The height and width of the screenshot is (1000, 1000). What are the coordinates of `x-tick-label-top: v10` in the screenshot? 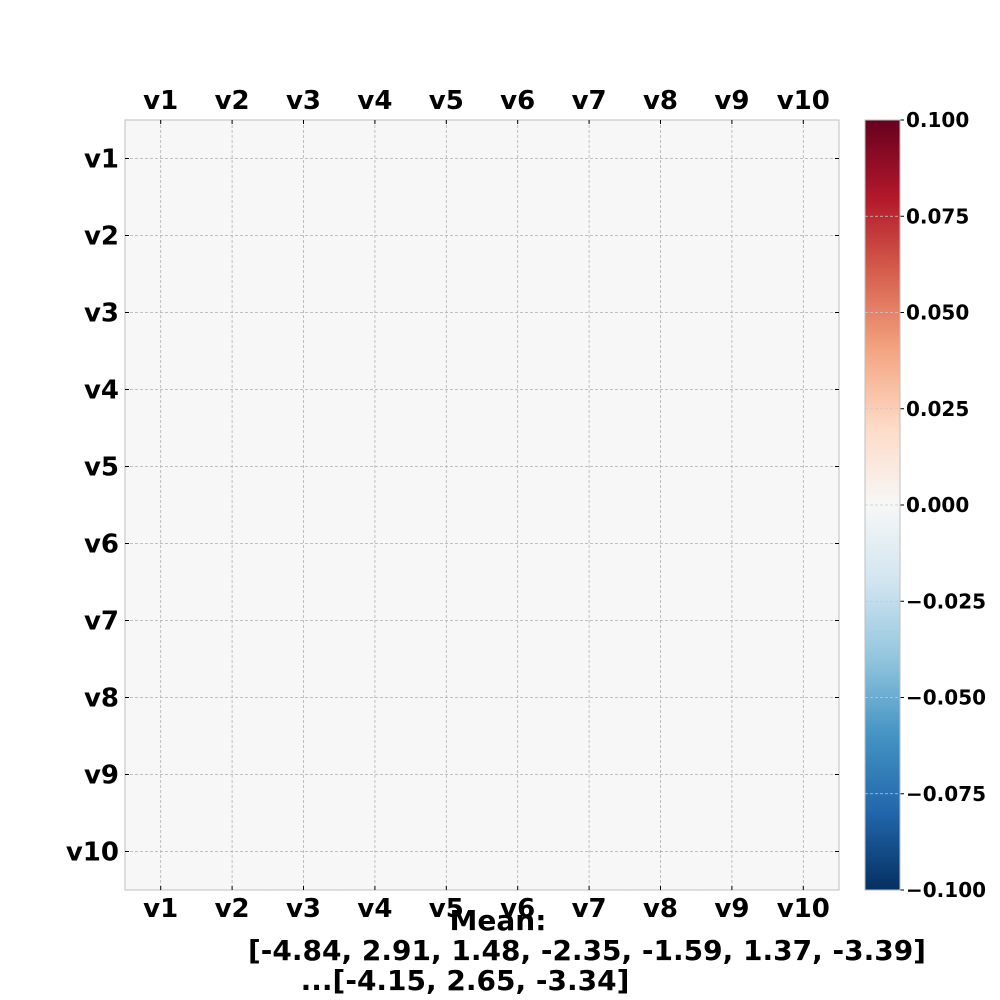 It's located at (803, 101).